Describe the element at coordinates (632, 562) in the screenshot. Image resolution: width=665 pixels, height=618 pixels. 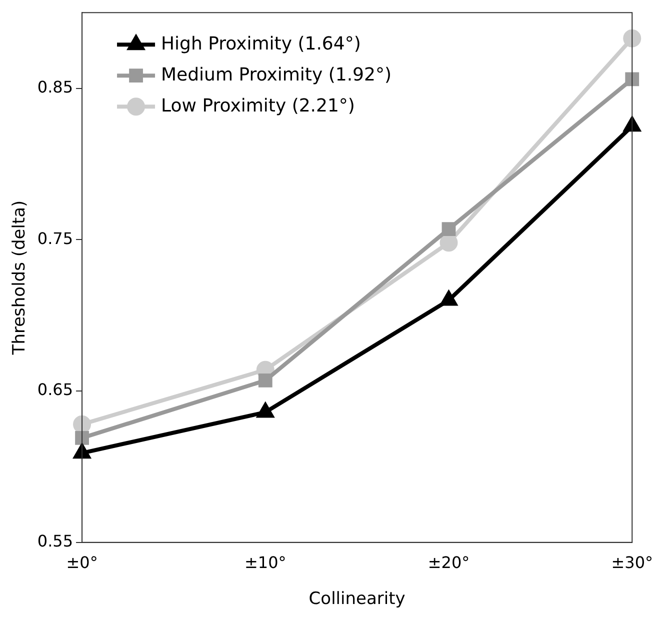
I see `x-tick-label: ±30°` at that location.